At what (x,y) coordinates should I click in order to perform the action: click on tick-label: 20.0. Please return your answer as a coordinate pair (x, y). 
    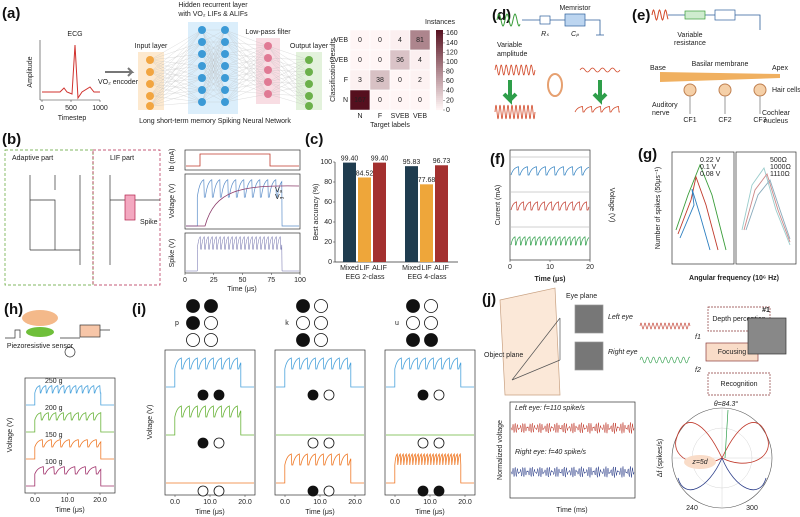
    Looking at the image, I should click on (355, 502).